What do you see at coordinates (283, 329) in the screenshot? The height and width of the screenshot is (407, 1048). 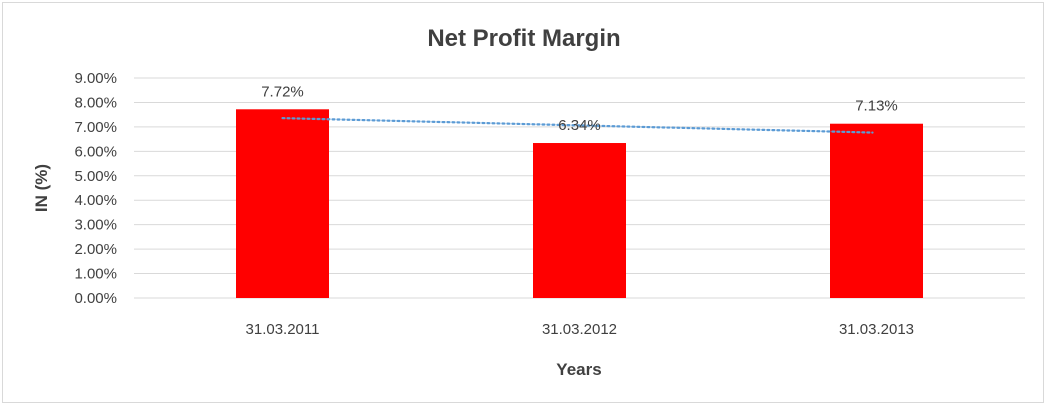 I see `x-tick-label: 31.03.2011` at bounding box center [283, 329].